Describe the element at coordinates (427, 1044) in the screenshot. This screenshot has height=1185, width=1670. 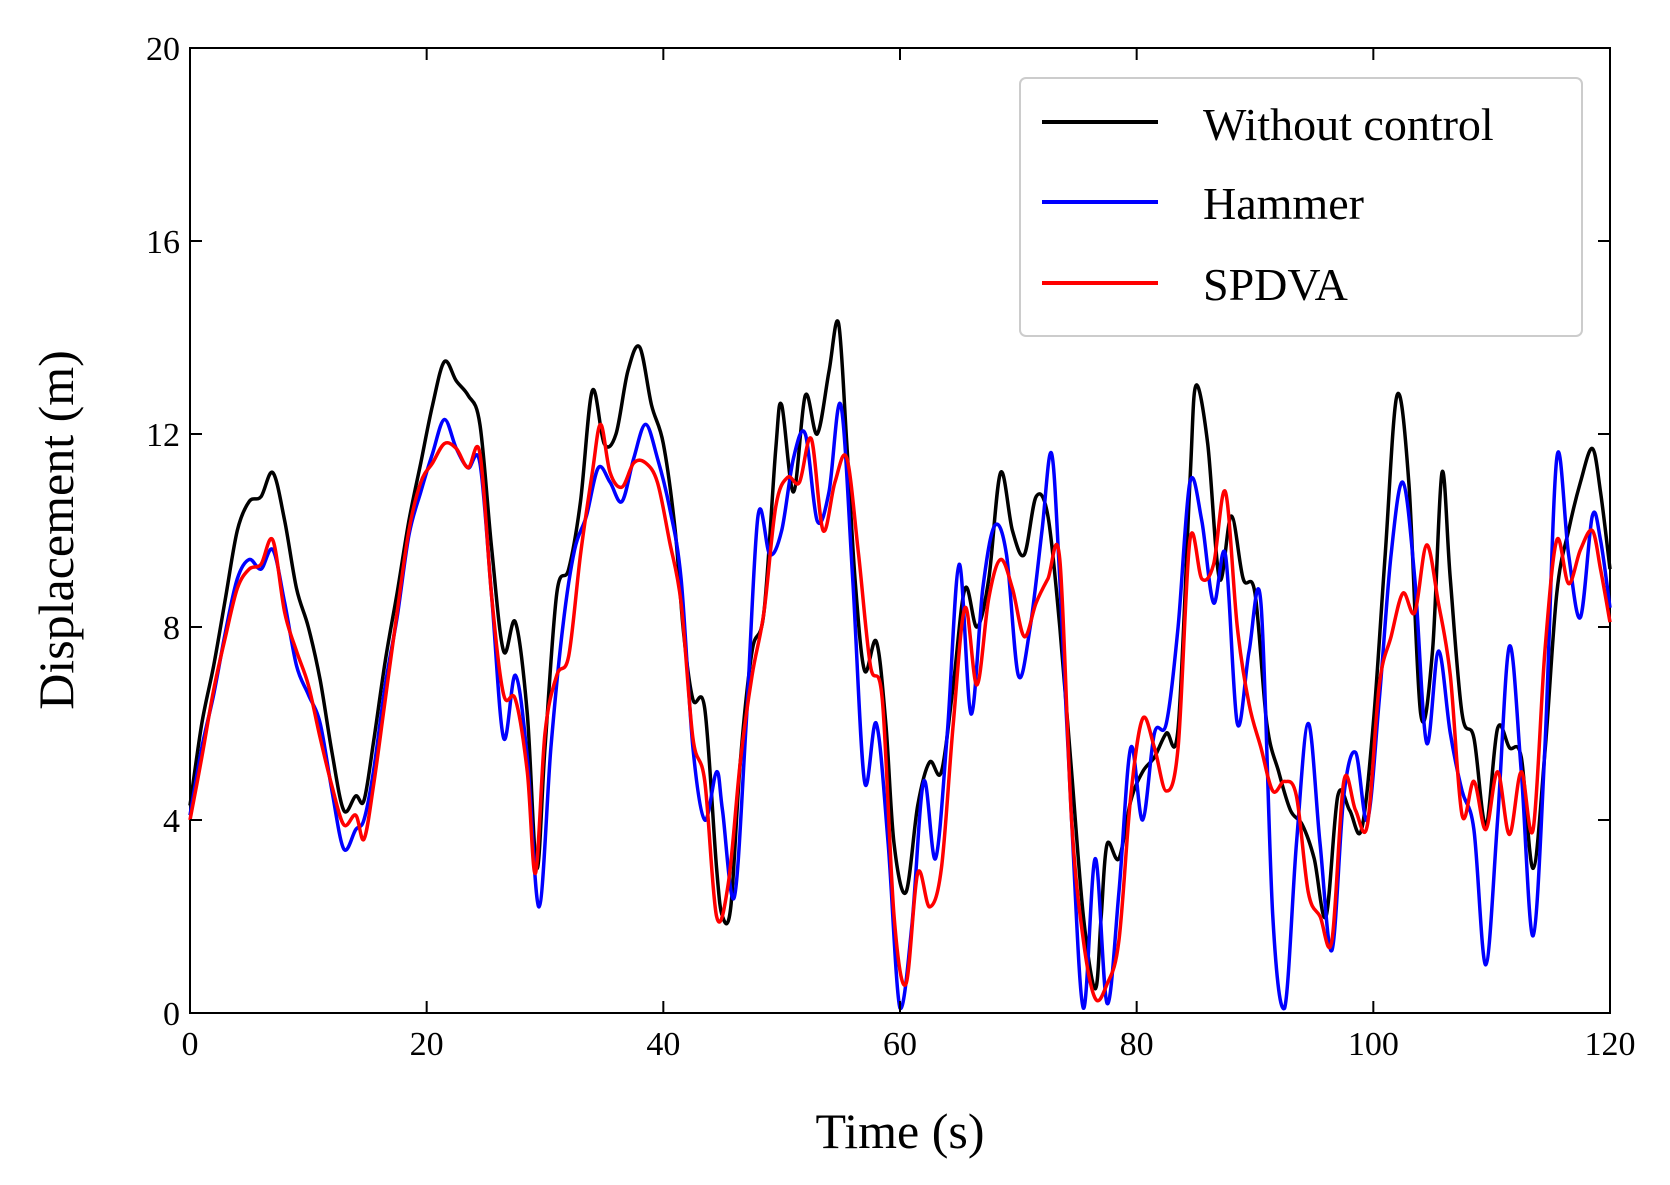
I see `x-tick-label: 20` at that location.